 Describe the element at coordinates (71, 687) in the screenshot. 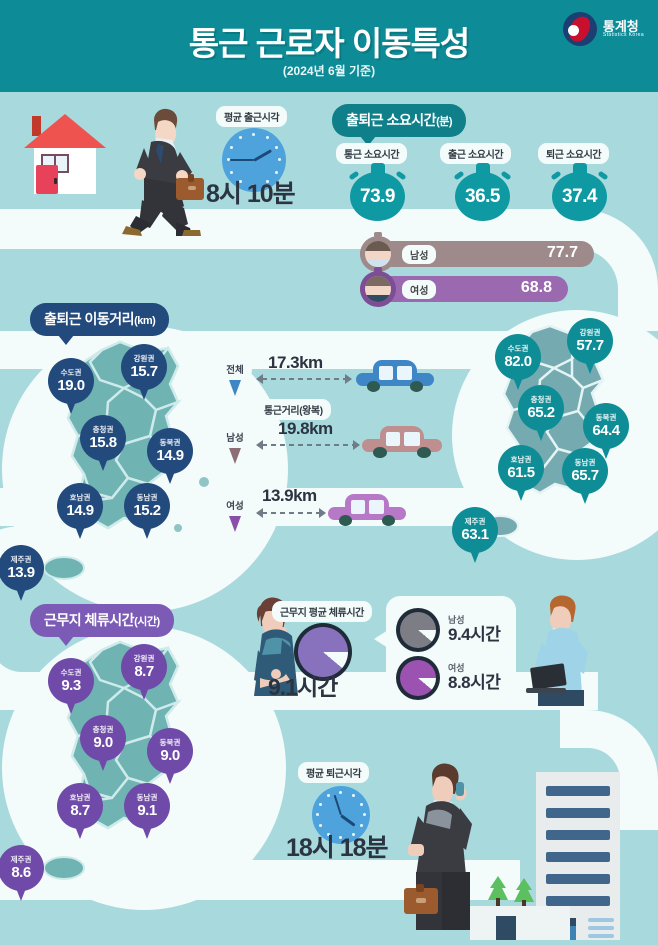

I see `stay-pin-sudogwon: 수도권 9.3` at that location.